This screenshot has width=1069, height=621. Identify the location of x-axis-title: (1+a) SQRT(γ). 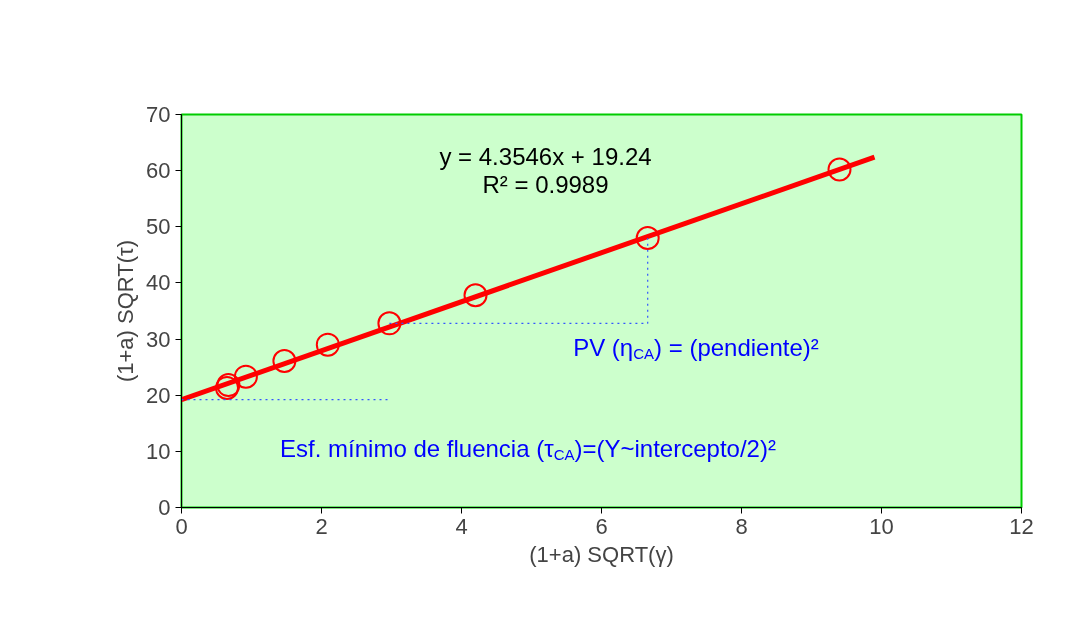
(601, 554).